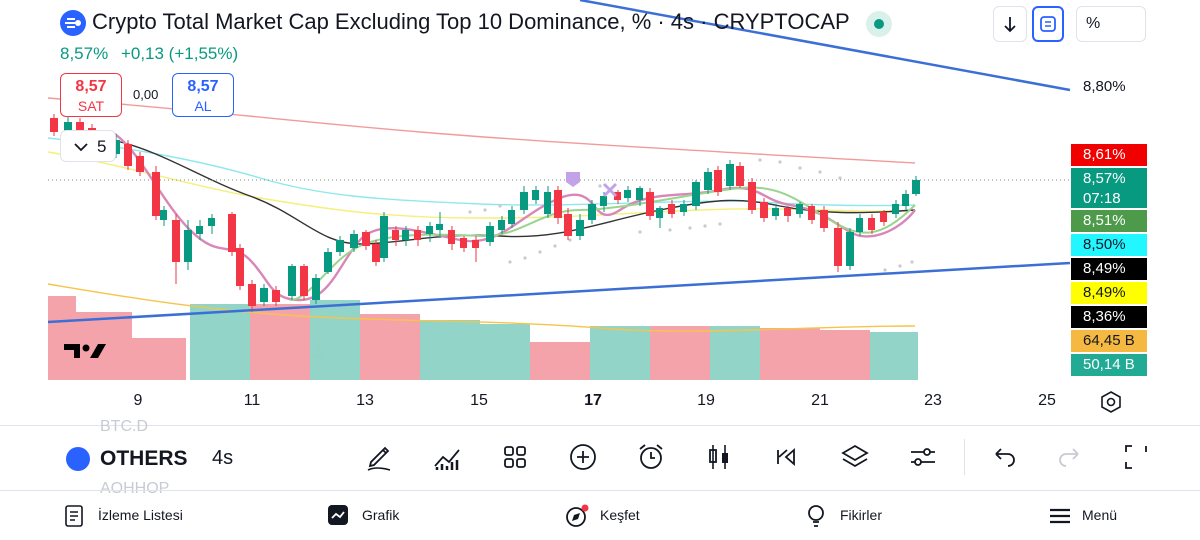 This screenshot has width=1200, height=540. I want to click on price-tag-text: 8,61%, so click(1104, 154).